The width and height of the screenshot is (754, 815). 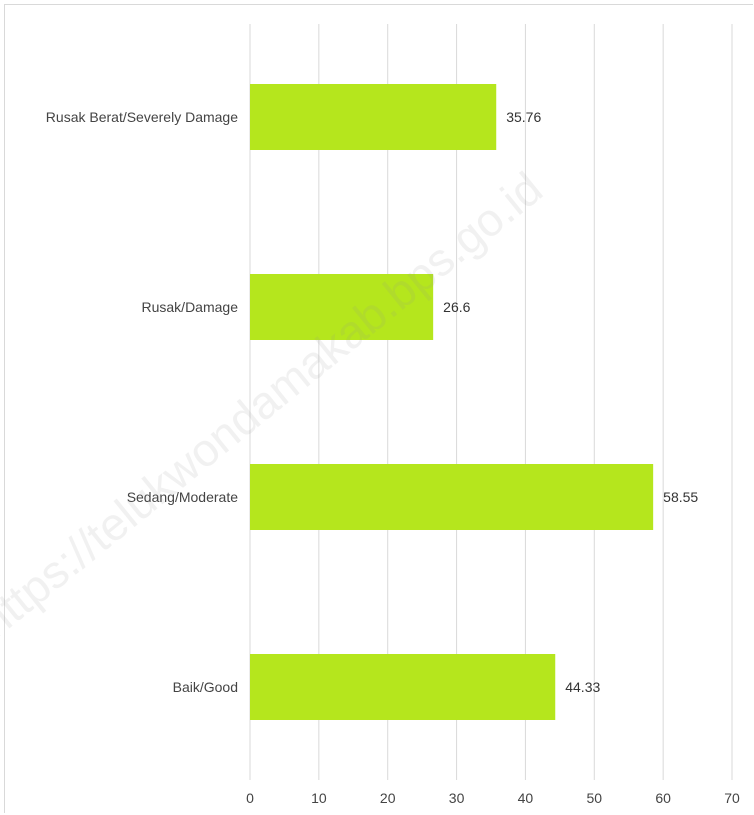 I want to click on data-label-2: 58.55, so click(x=680, y=497).